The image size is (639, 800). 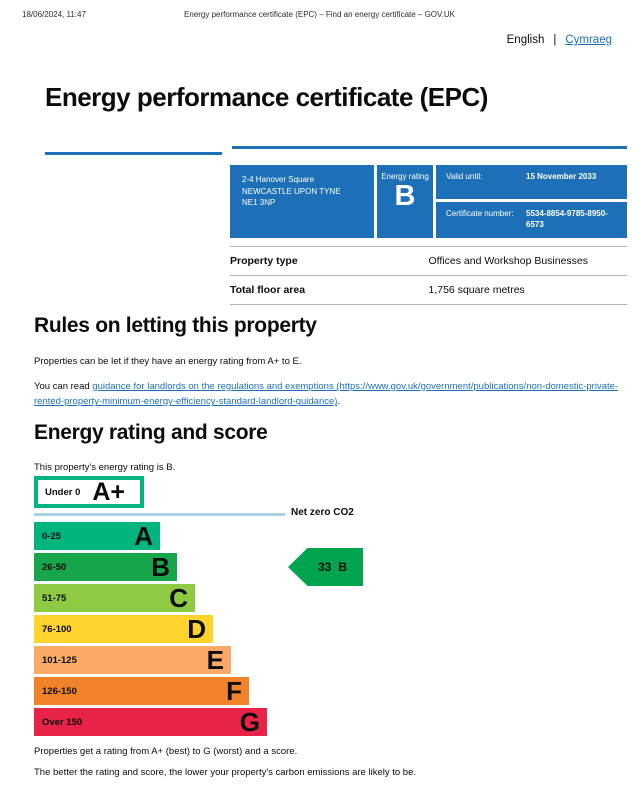 I want to click on band-range-label: Under 0, so click(x=63, y=492).